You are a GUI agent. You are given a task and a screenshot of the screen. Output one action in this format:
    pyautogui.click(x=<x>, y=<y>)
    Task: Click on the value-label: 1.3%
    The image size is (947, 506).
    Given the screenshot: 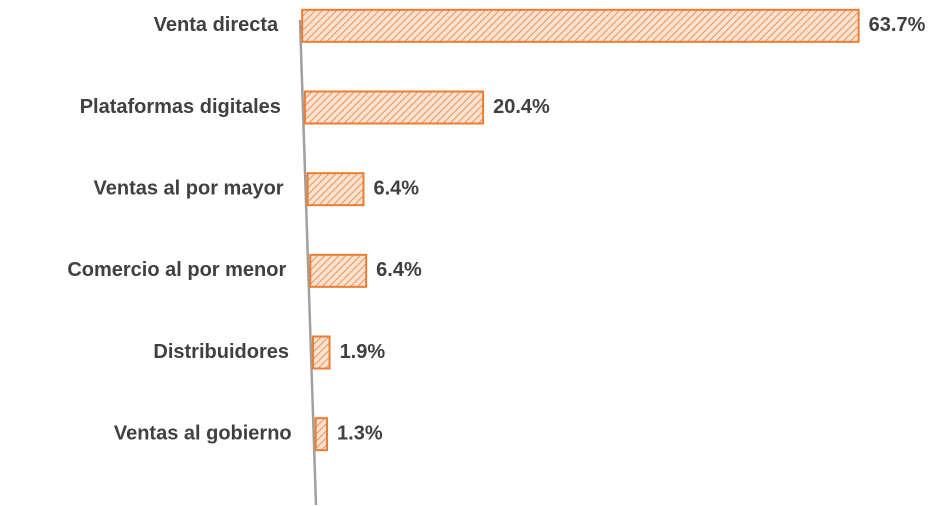 What is the action you would take?
    pyautogui.click(x=360, y=433)
    